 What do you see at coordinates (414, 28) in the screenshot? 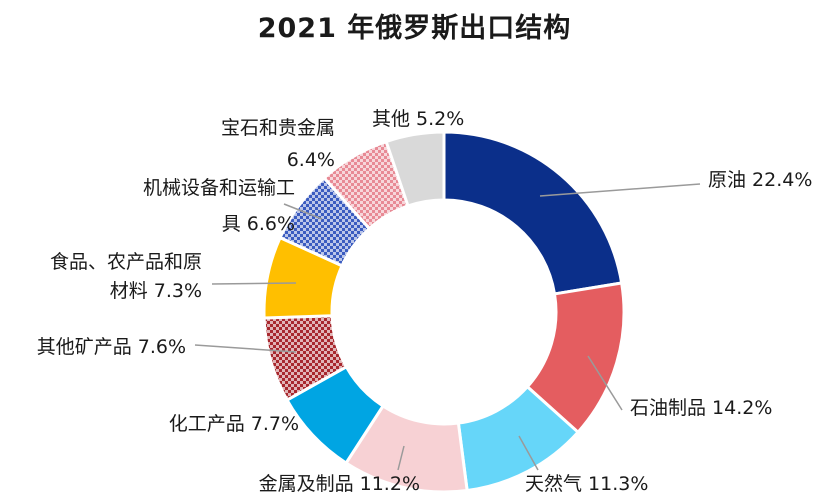
I see `chart-title: 2021 年俄罗斯出口结构` at bounding box center [414, 28].